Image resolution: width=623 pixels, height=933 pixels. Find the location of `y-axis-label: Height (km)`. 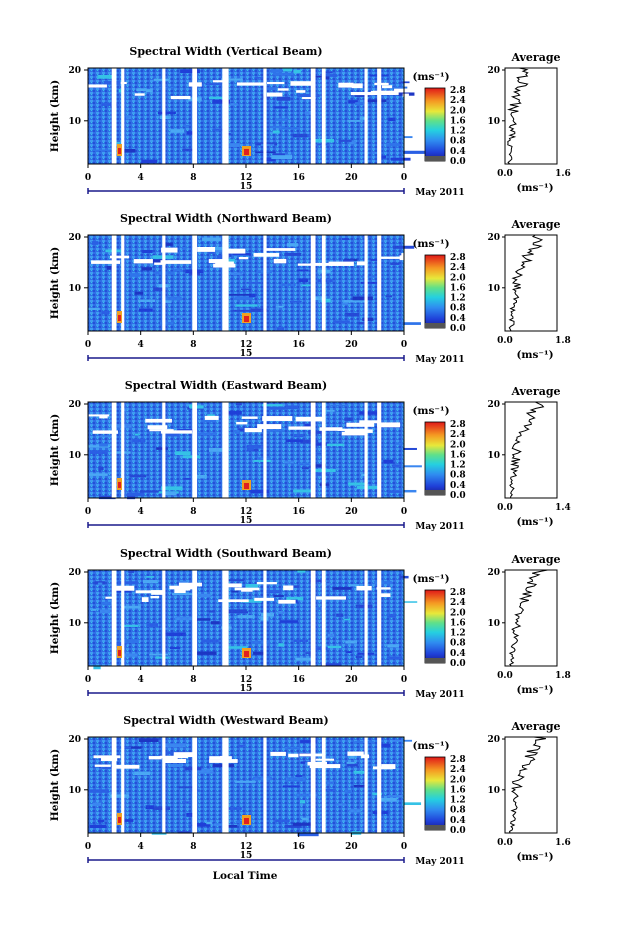

y-axis-label: Height (km) is located at coordinates (55, 785).